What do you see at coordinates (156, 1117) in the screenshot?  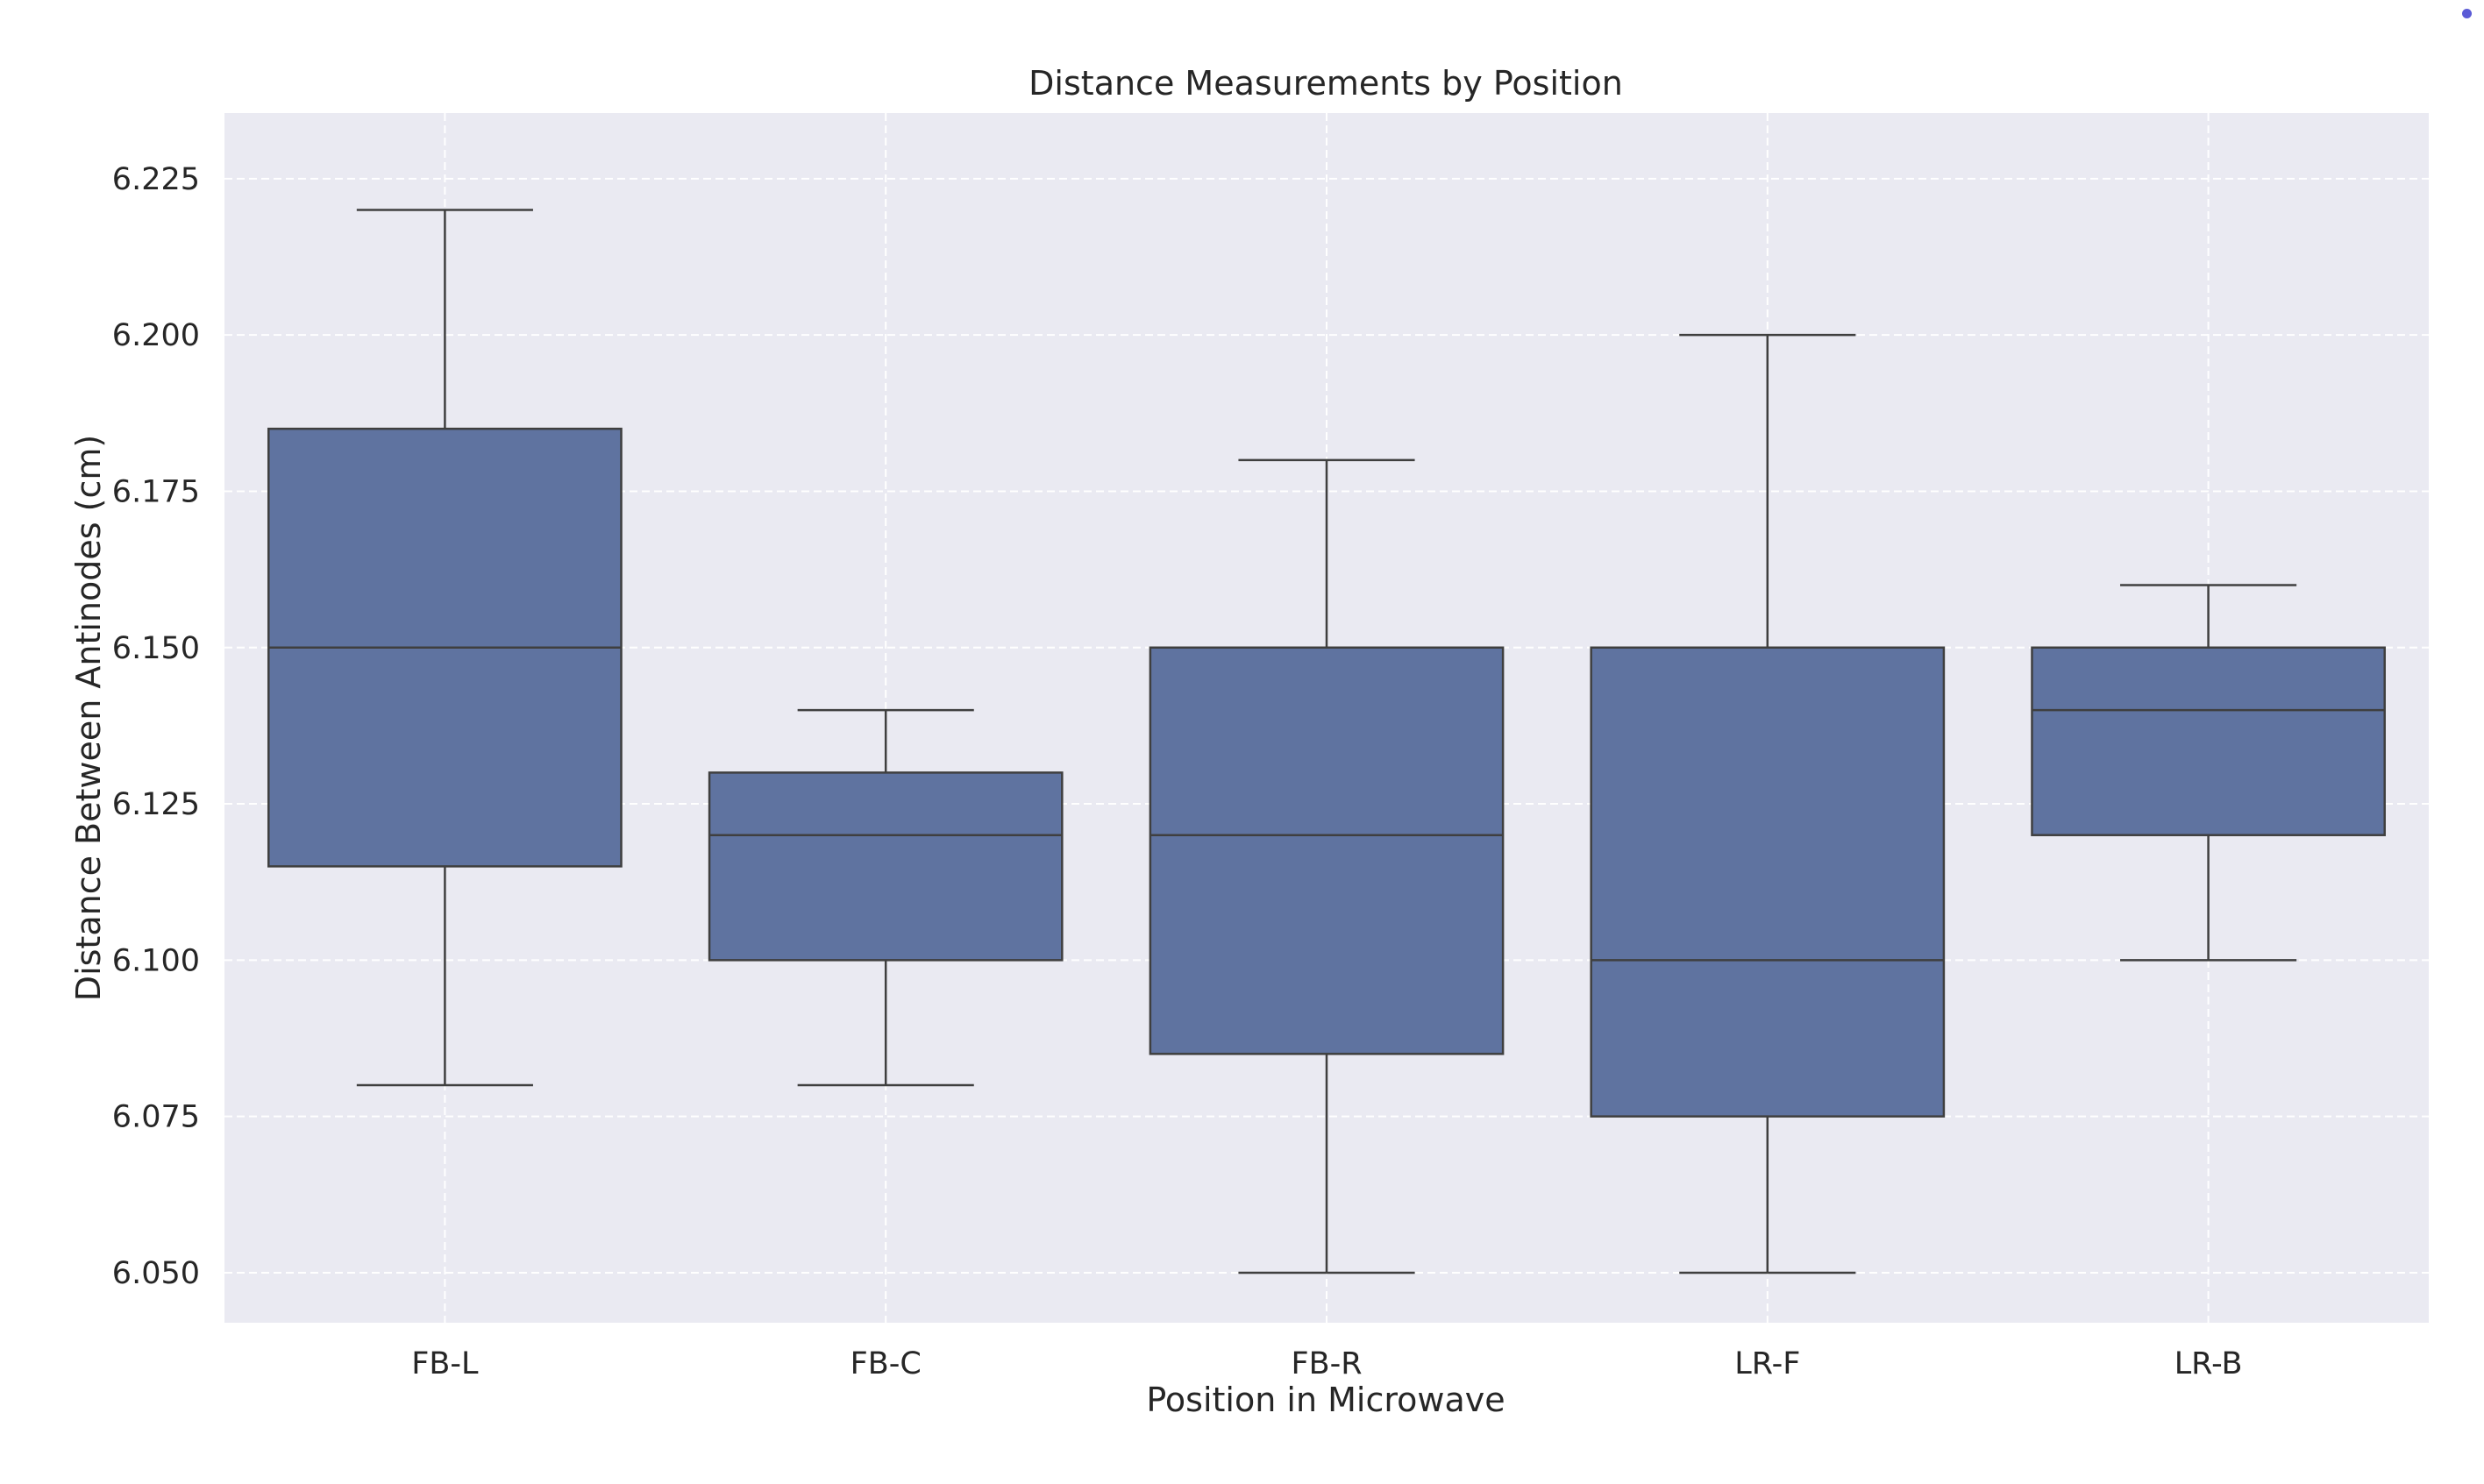 I see `y-tick-label: 6.075` at bounding box center [156, 1117].